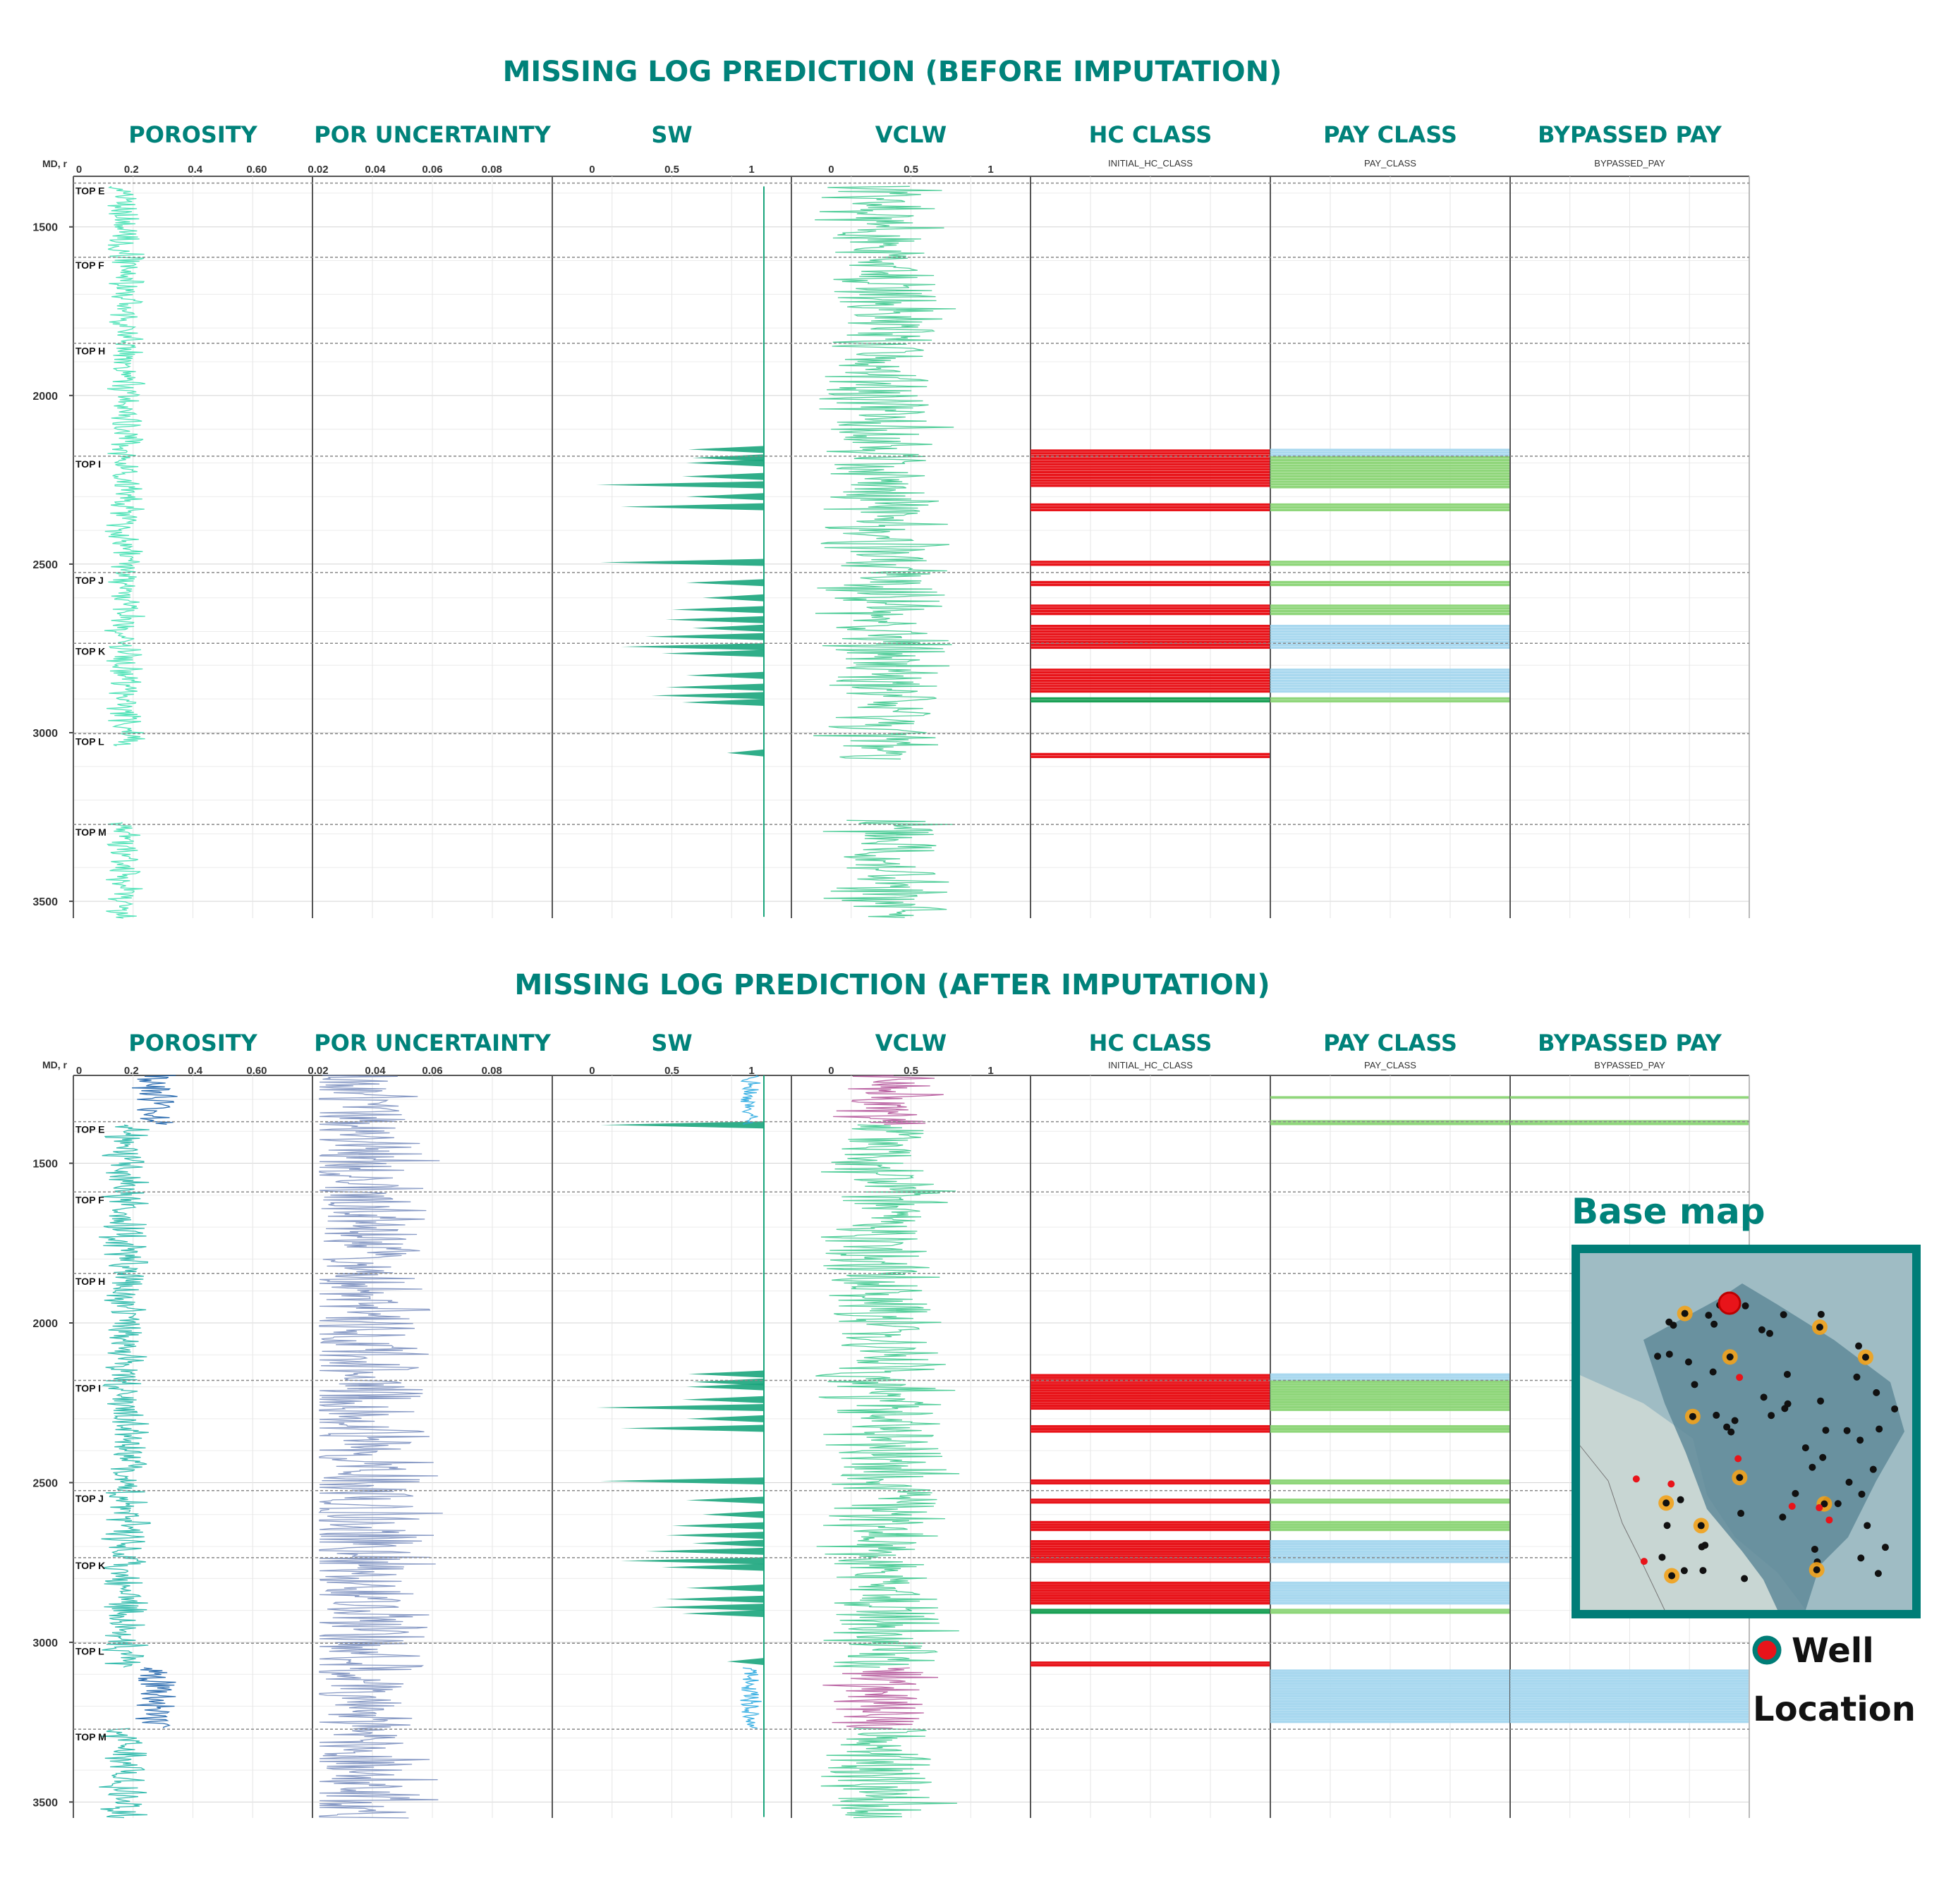 The image size is (1939, 1904). I want to click on track-scale-tick: 0.08, so click(492, 170).